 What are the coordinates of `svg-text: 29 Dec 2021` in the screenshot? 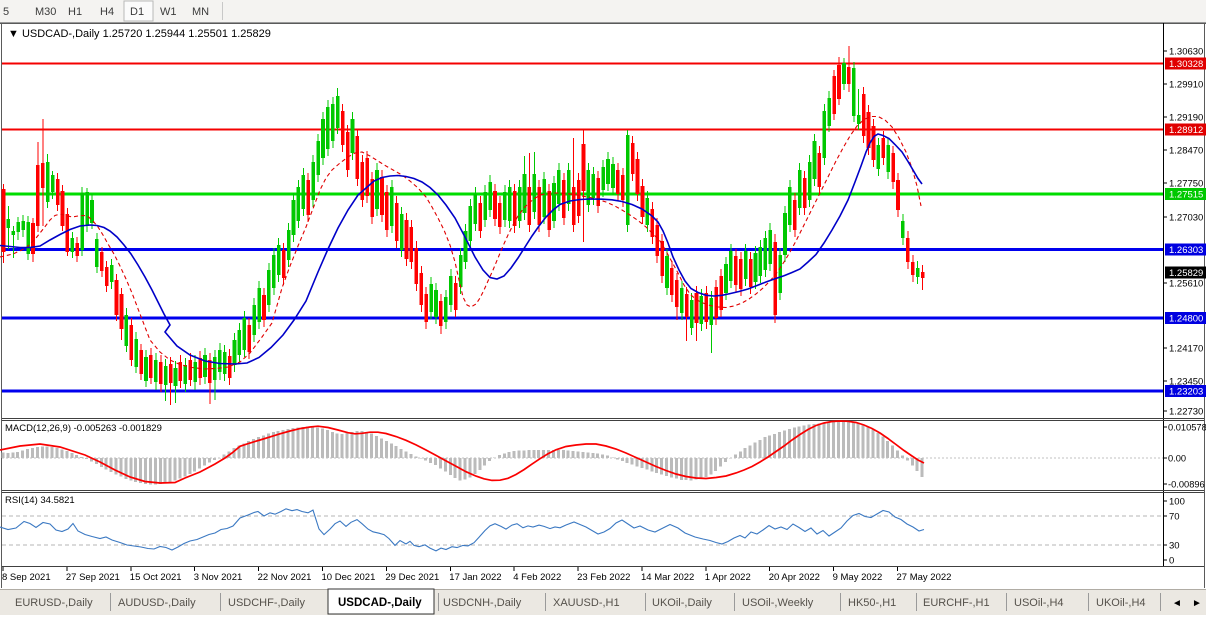 It's located at (412, 577).